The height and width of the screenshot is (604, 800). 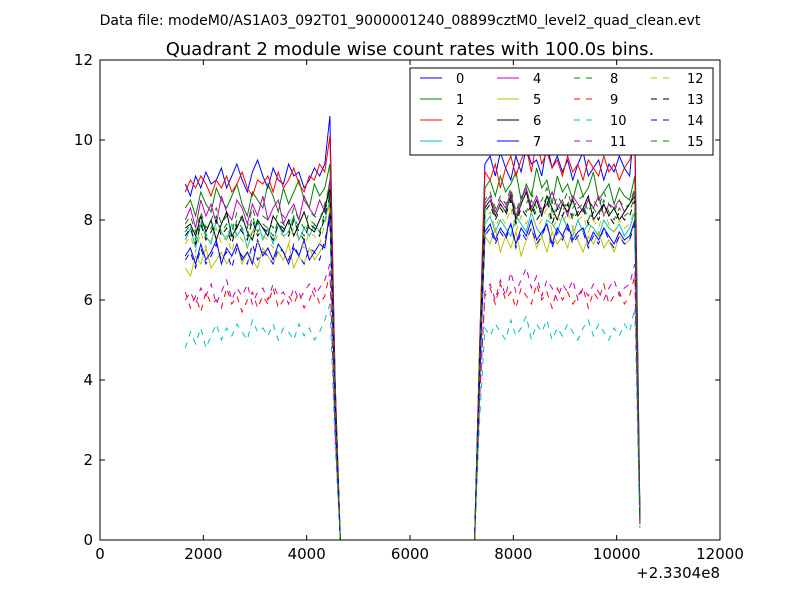 What do you see at coordinates (410, 554) in the screenshot?
I see `x-tick-label: 6000` at bounding box center [410, 554].